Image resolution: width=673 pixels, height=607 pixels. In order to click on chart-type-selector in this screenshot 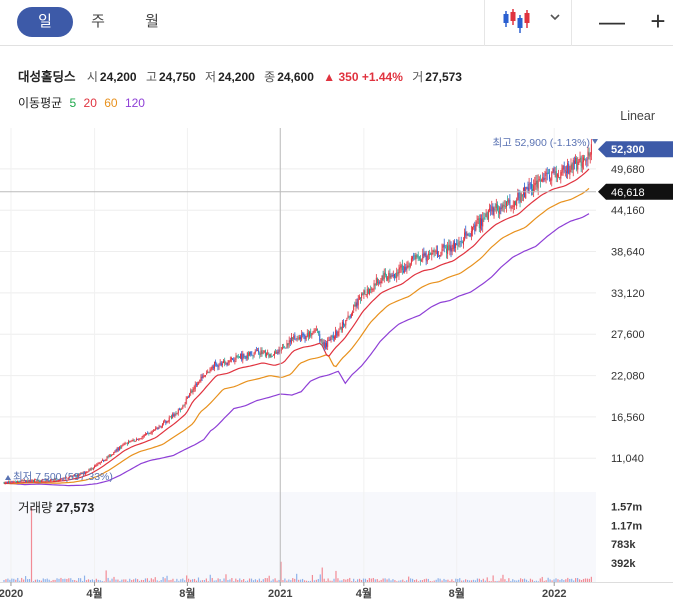, I will do `click(528, 23)`.